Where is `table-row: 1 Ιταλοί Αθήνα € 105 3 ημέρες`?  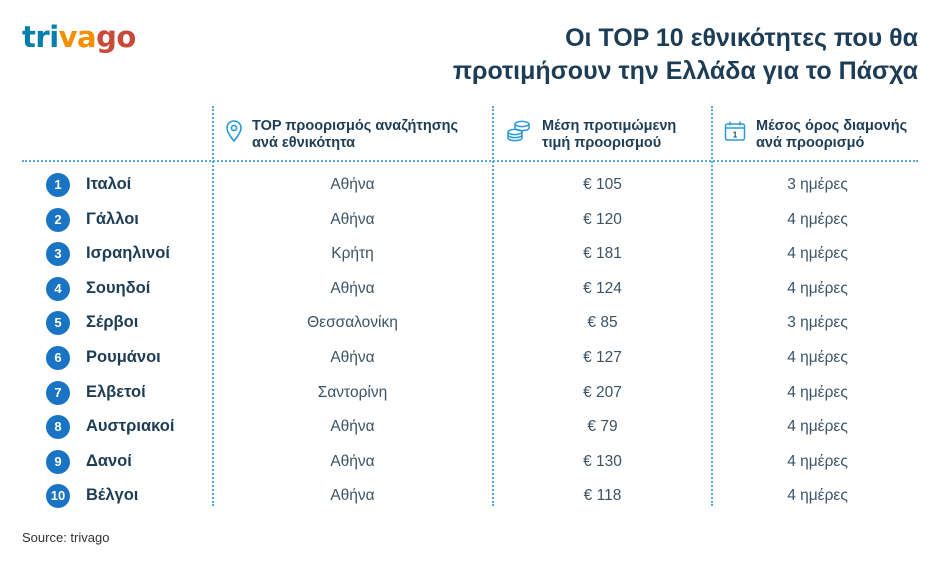
table-row: 1 Ιταλοί Αθήνα € 105 3 ημέρες is located at coordinates (470, 186).